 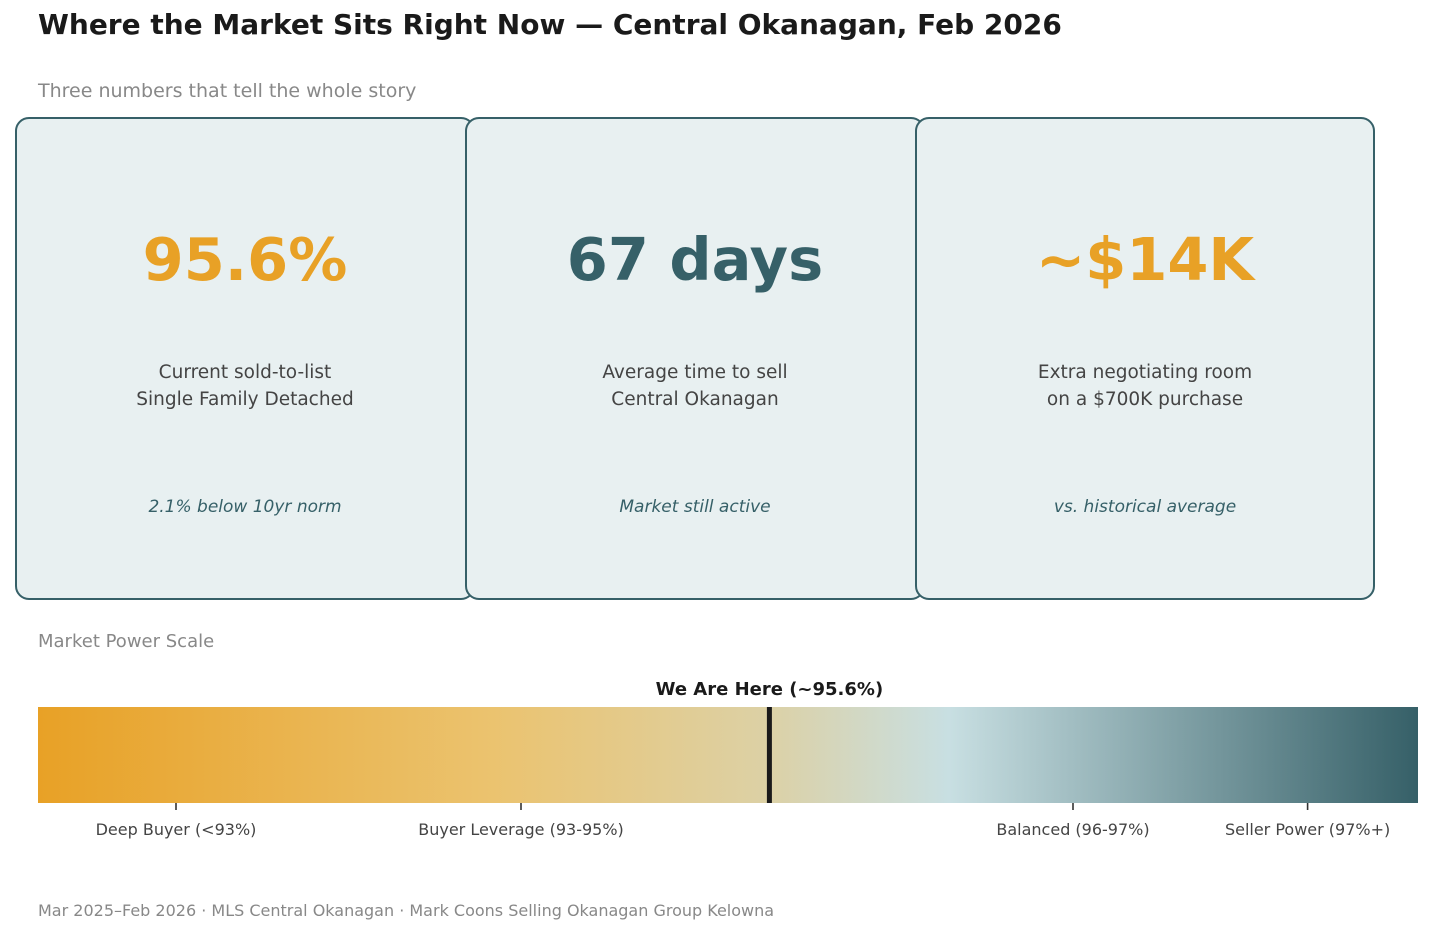 What do you see at coordinates (1145, 507) in the screenshot?
I see `stat-note: vs. historical average` at bounding box center [1145, 507].